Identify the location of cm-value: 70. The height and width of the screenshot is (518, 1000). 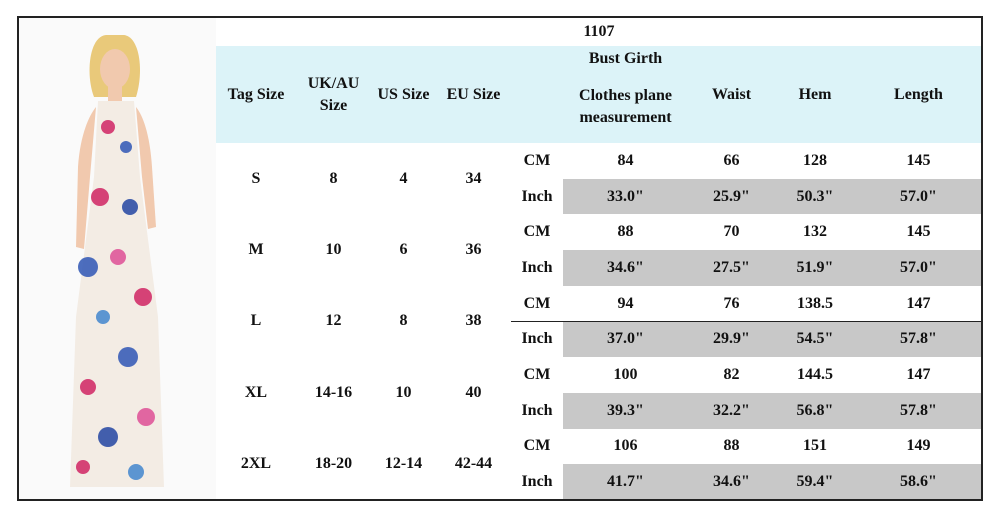
(732, 233).